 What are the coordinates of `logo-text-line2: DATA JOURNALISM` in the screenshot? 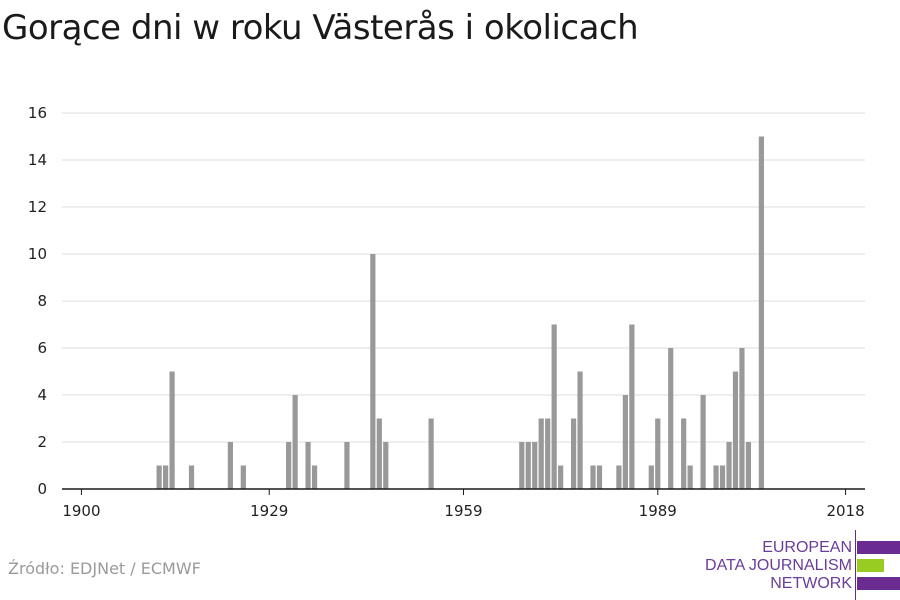 It's located at (778, 565).